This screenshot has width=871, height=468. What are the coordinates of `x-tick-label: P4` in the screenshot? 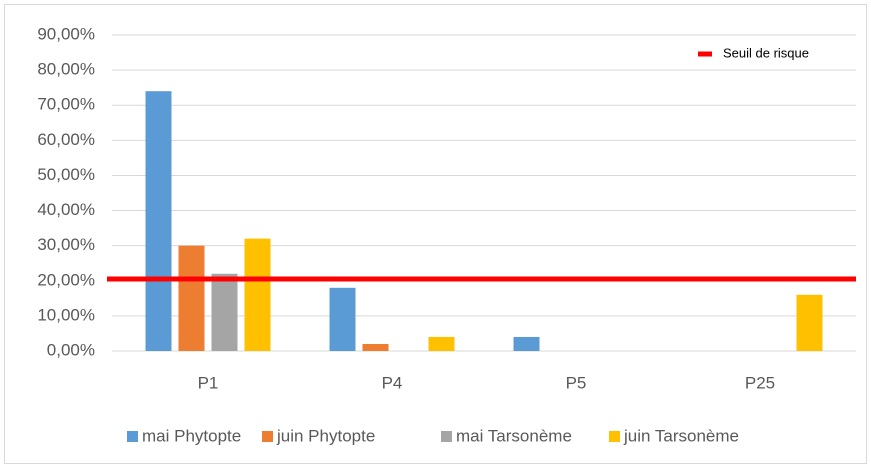 It's located at (392, 382).